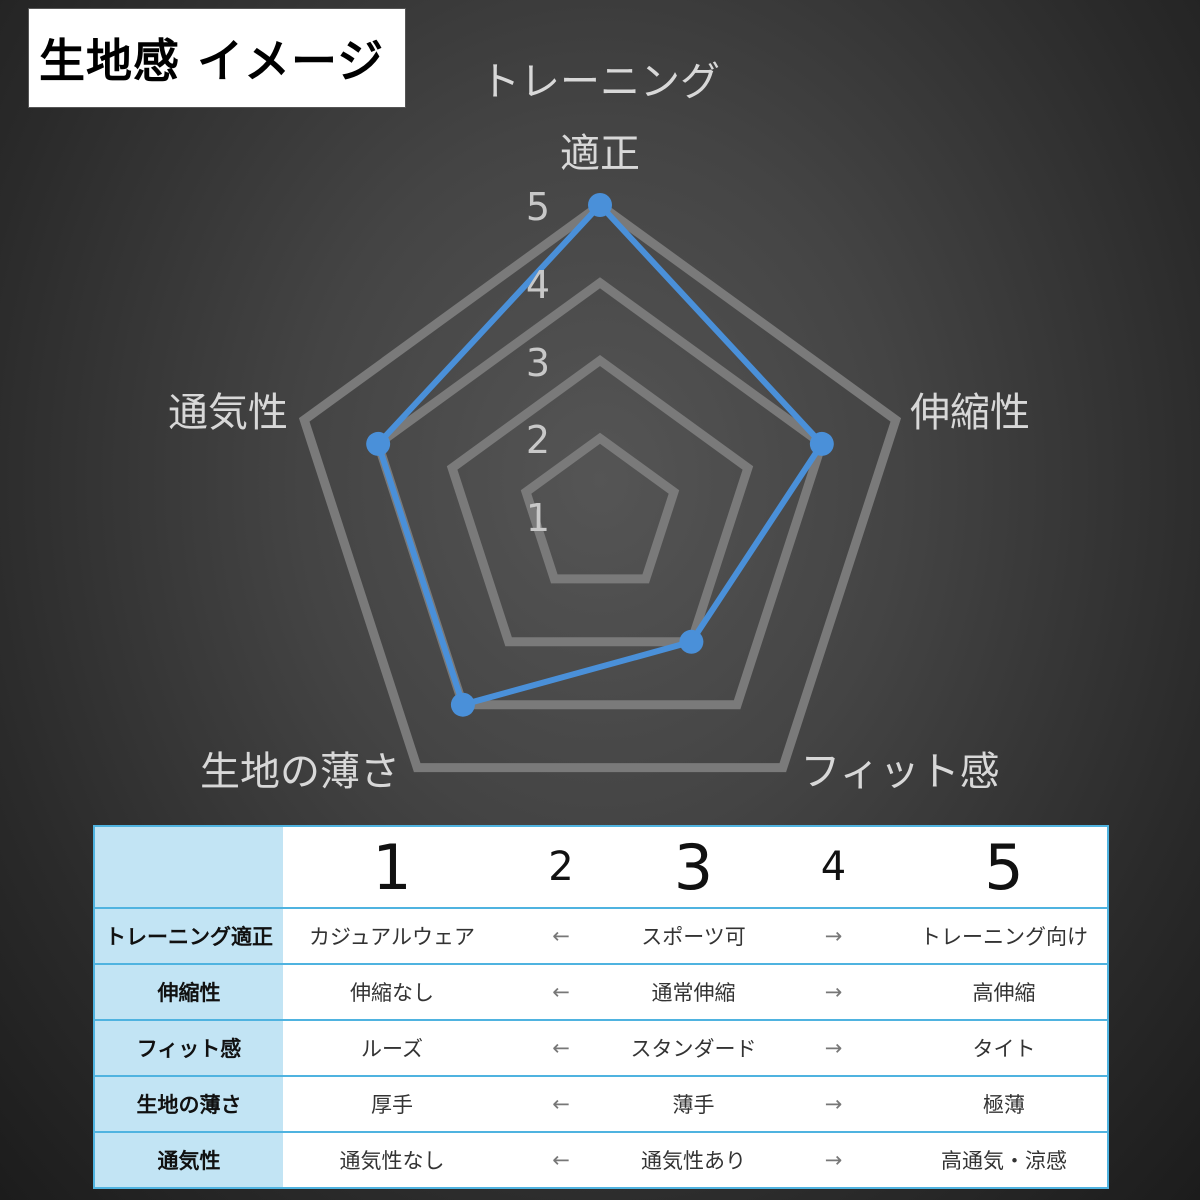 The image size is (1200, 1200). I want to click on table-row: 生地の薄さ 厚手 ← 薄手 → 極薄, so click(601, 1103).